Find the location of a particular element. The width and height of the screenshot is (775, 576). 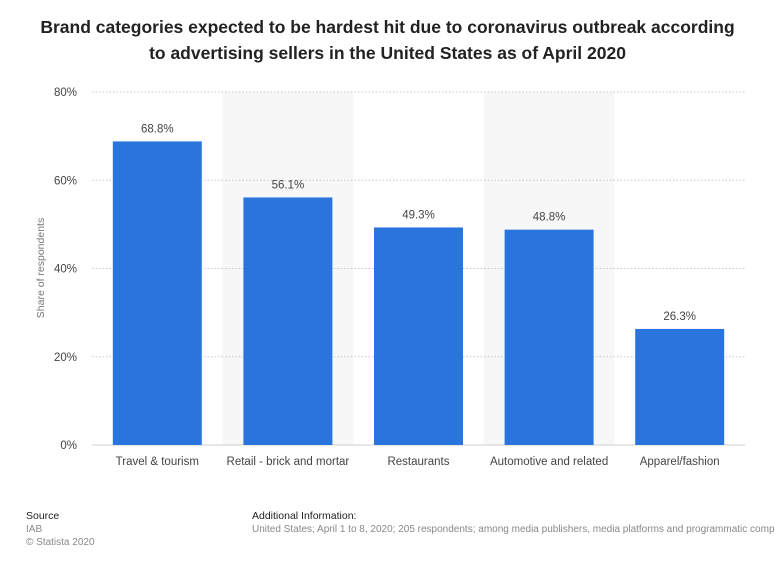

y-tick-label: 0% is located at coordinates (68, 446).